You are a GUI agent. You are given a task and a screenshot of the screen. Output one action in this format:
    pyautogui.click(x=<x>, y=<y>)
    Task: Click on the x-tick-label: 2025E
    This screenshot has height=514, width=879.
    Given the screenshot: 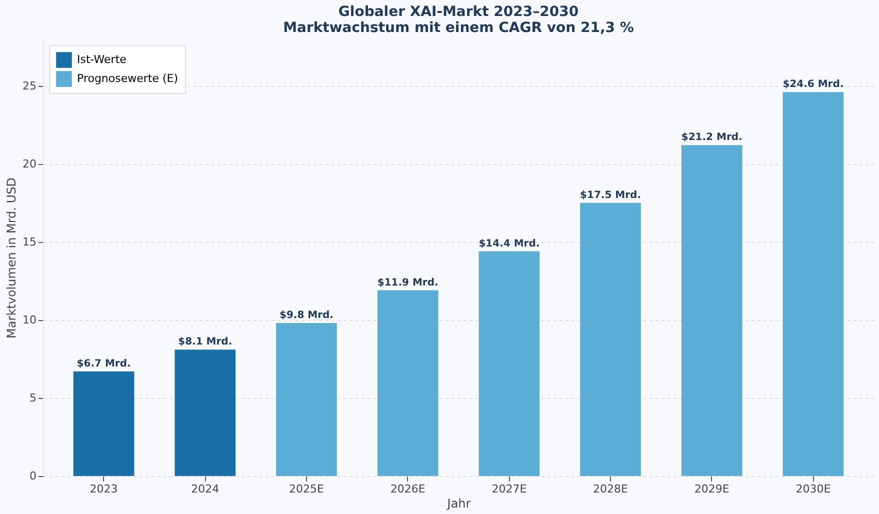 What is the action you would take?
    pyautogui.click(x=306, y=489)
    